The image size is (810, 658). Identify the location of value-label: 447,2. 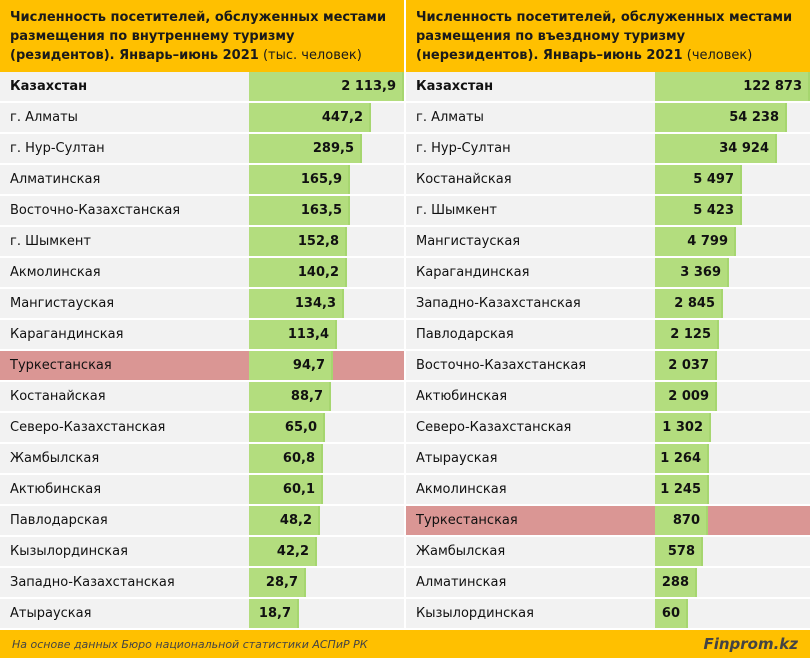
(342, 117).